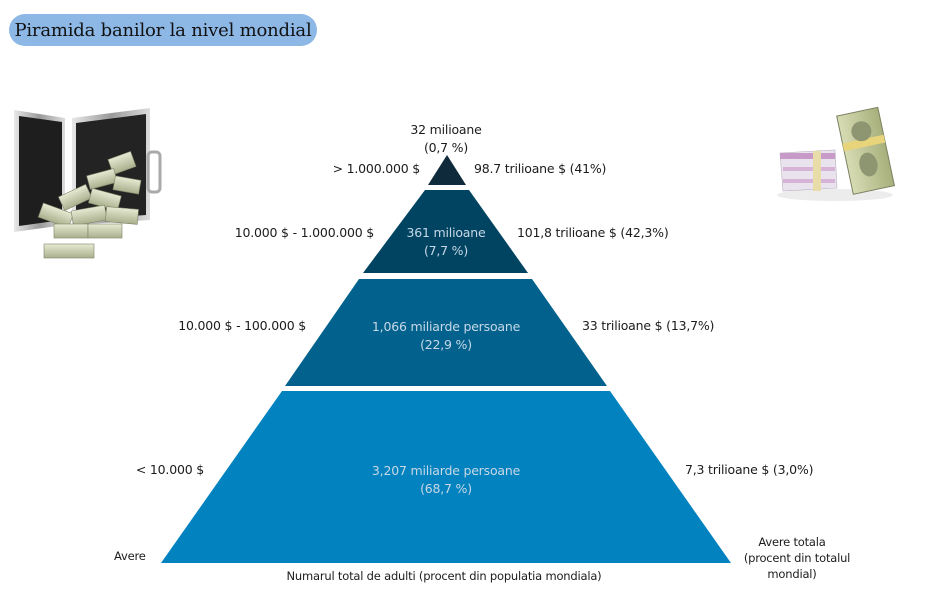  Describe the element at coordinates (797, 558) in the screenshot. I see `total-wealth-label-line2: (procent din totalul` at that location.